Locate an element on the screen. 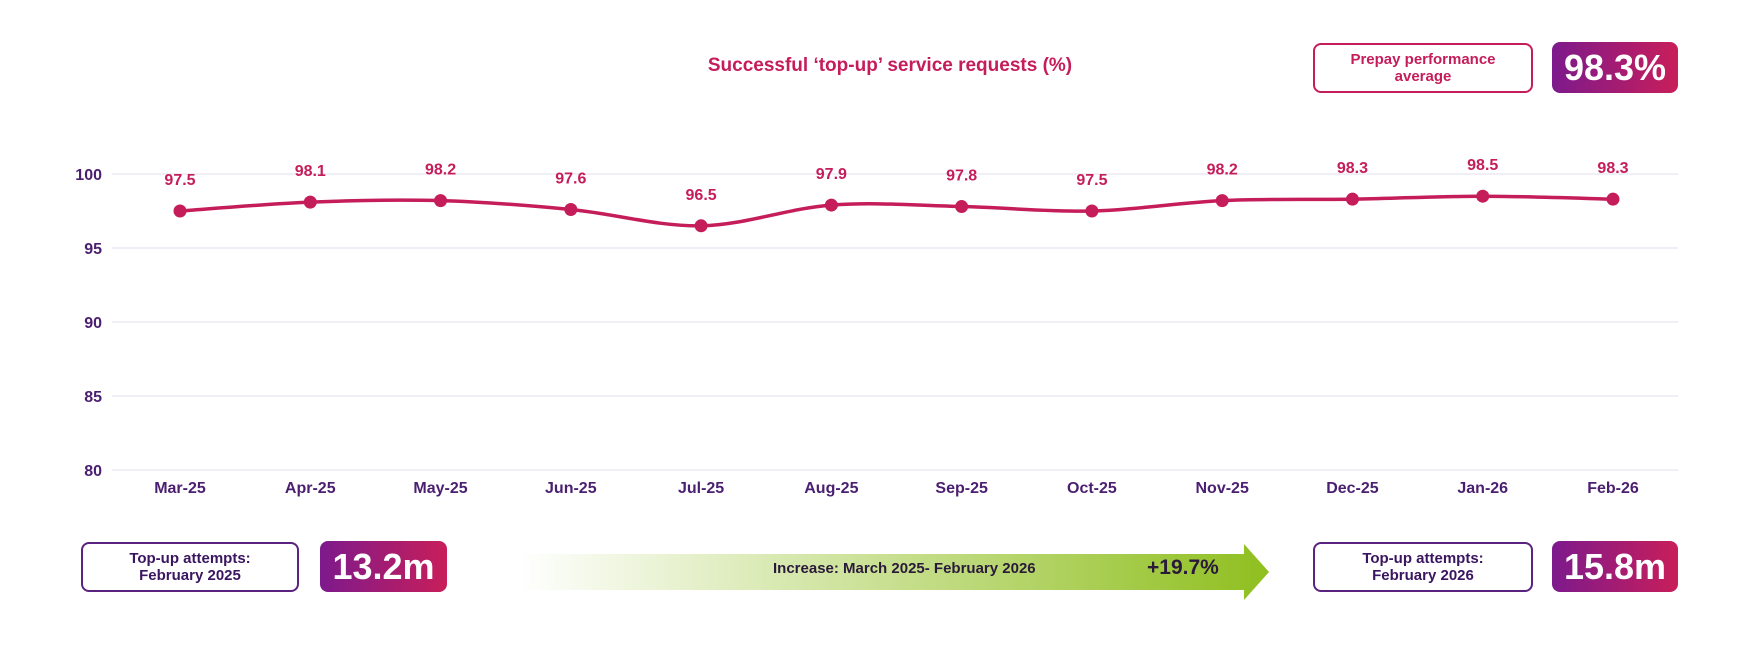 The width and height of the screenshot is (1760, 650). end-attempts-label-box: Top-up attempts: February 2026 is located at coordinates (1423, 567).